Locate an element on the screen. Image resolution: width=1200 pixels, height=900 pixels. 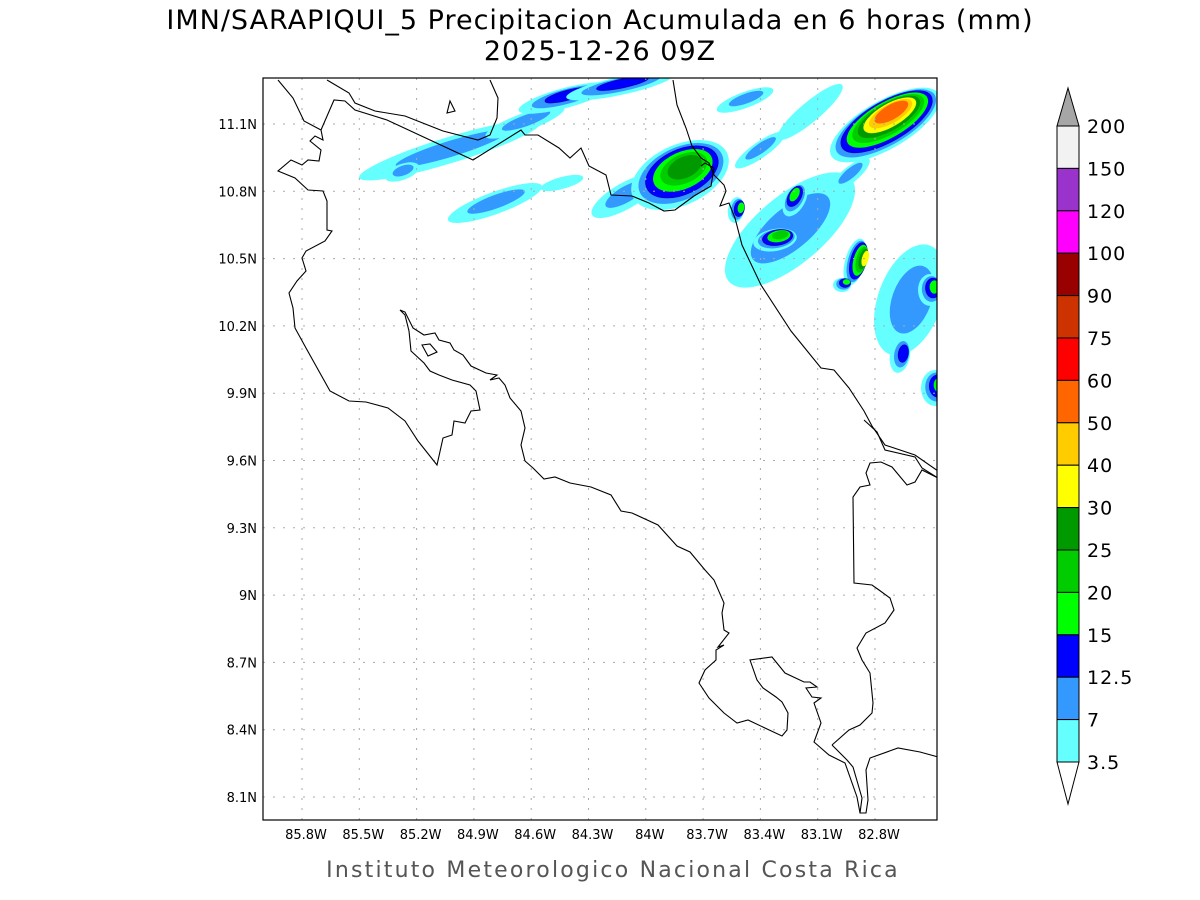
colorbar-label: 25 is located at coordinates (1100, 551).